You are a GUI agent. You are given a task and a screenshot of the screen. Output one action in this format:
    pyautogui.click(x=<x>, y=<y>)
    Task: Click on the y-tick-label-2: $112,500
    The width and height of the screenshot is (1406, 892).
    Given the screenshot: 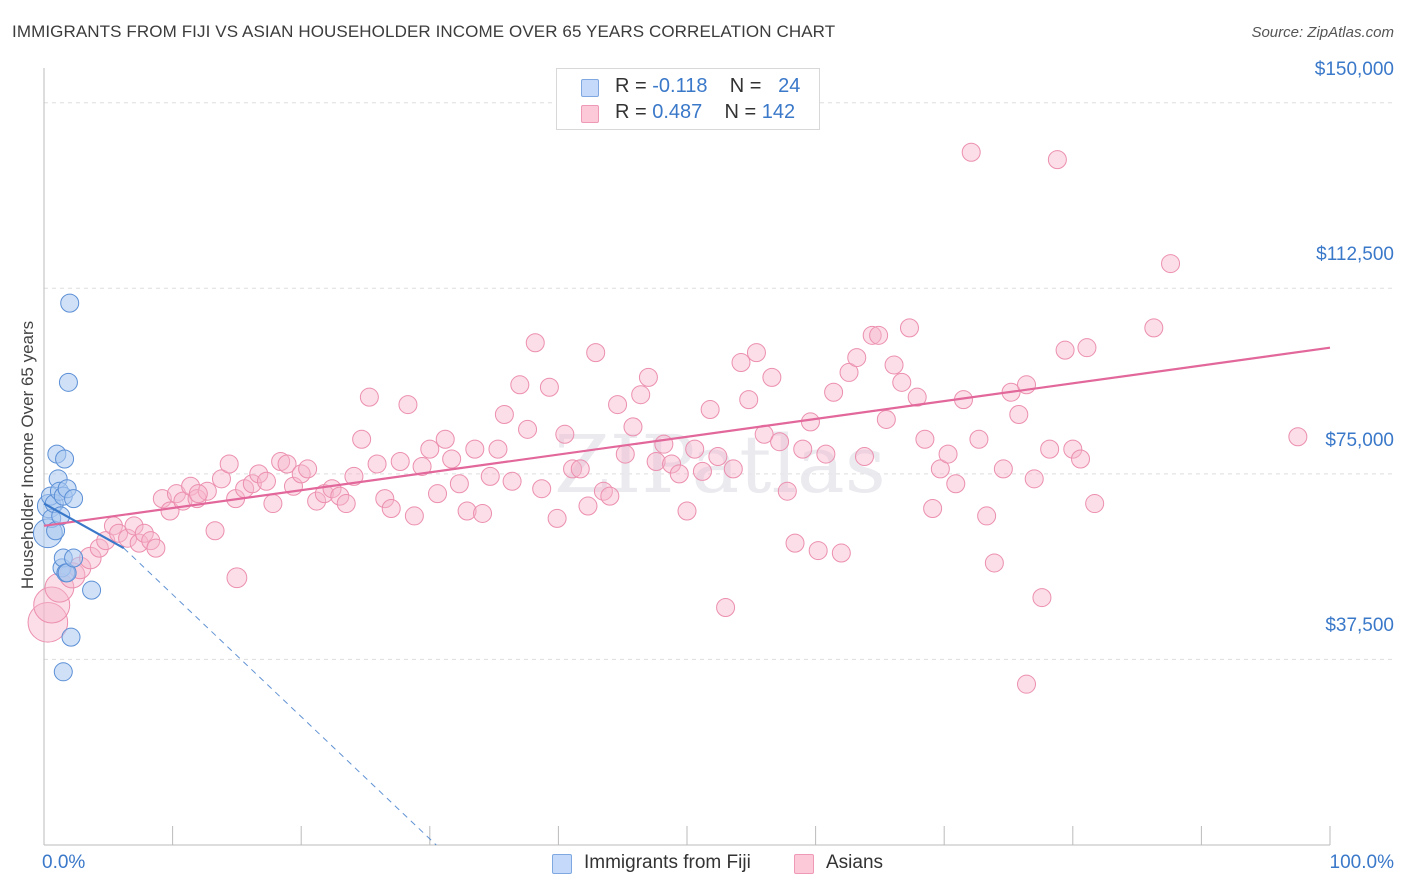 What is the action you would take?
    pyautogui.click(x=1355, y=255)
    